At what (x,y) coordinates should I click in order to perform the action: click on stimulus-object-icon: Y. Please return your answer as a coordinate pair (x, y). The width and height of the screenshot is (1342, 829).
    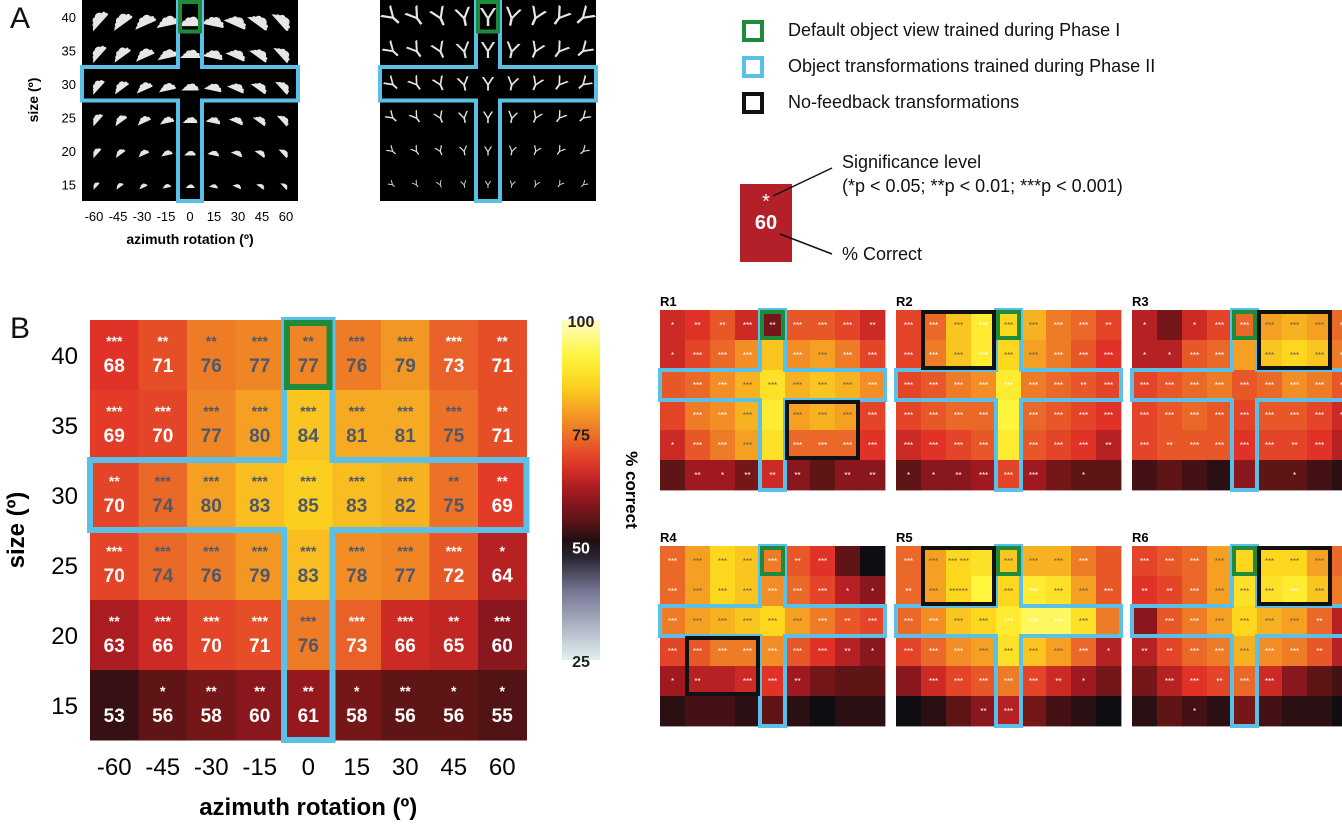
    Looking at the image, I should click on (488, 150).